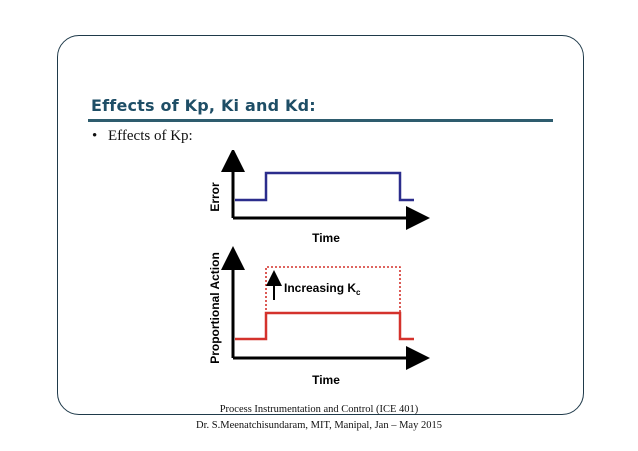 Image resolution: width=638 pixels, height=451 pixels. I want to click on error-plot: Error Time, so click(319, 197).